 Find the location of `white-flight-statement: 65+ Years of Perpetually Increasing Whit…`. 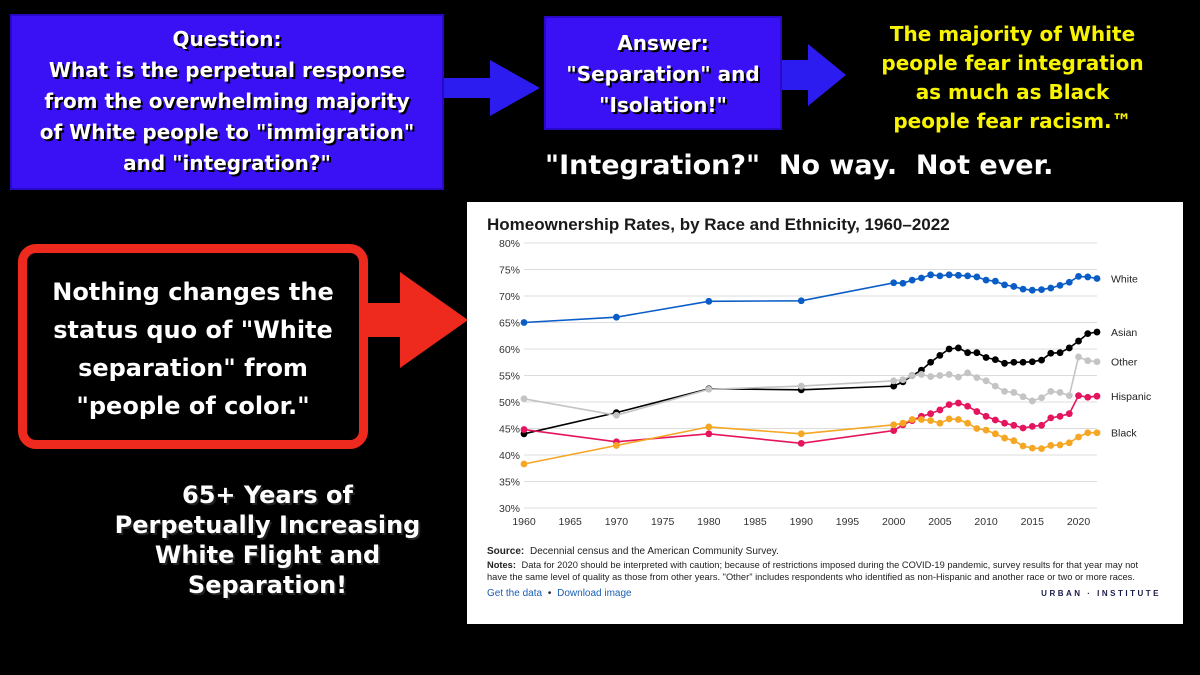

white-flight-statement: 65+ Years of Perpetually Increasing Whit… is located at coordinates (267, 540).